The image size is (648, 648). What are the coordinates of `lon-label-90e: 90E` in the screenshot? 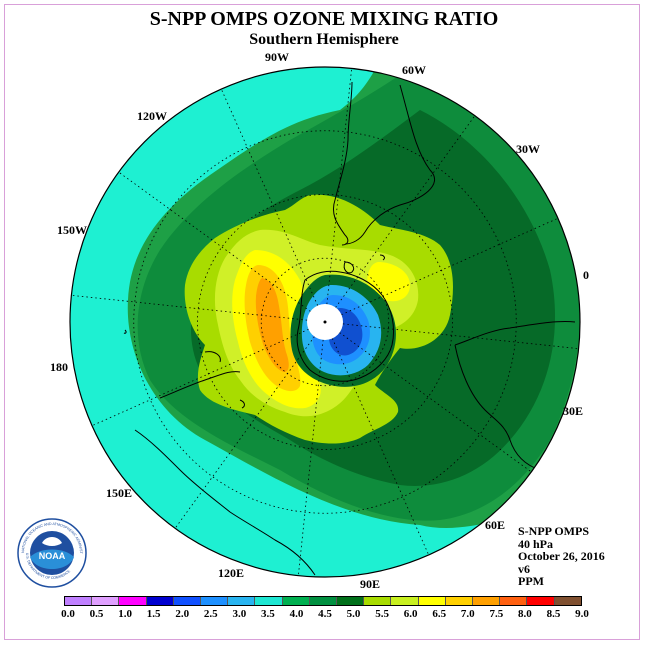 It's located at (370, 584).